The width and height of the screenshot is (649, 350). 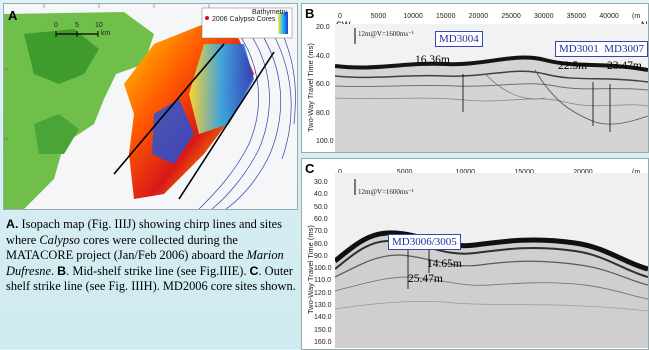 I want to click on core-md3004-depth: 16.36m, so click(x=432, y=60).